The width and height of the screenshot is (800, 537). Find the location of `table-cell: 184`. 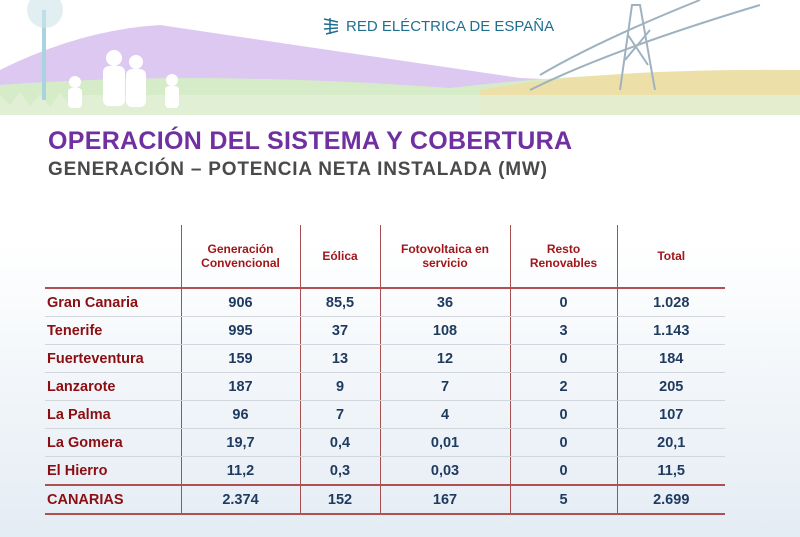

table-cell: 184 is located at coordinates (670, 358).